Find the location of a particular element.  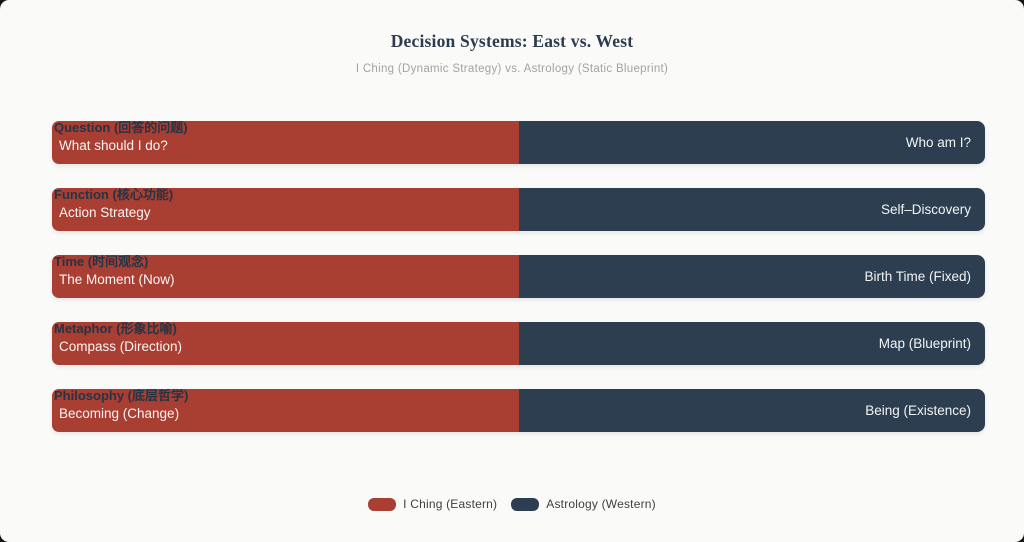

bar-astrology-segment: Being (Existence) is located at coordinates (751, 410).